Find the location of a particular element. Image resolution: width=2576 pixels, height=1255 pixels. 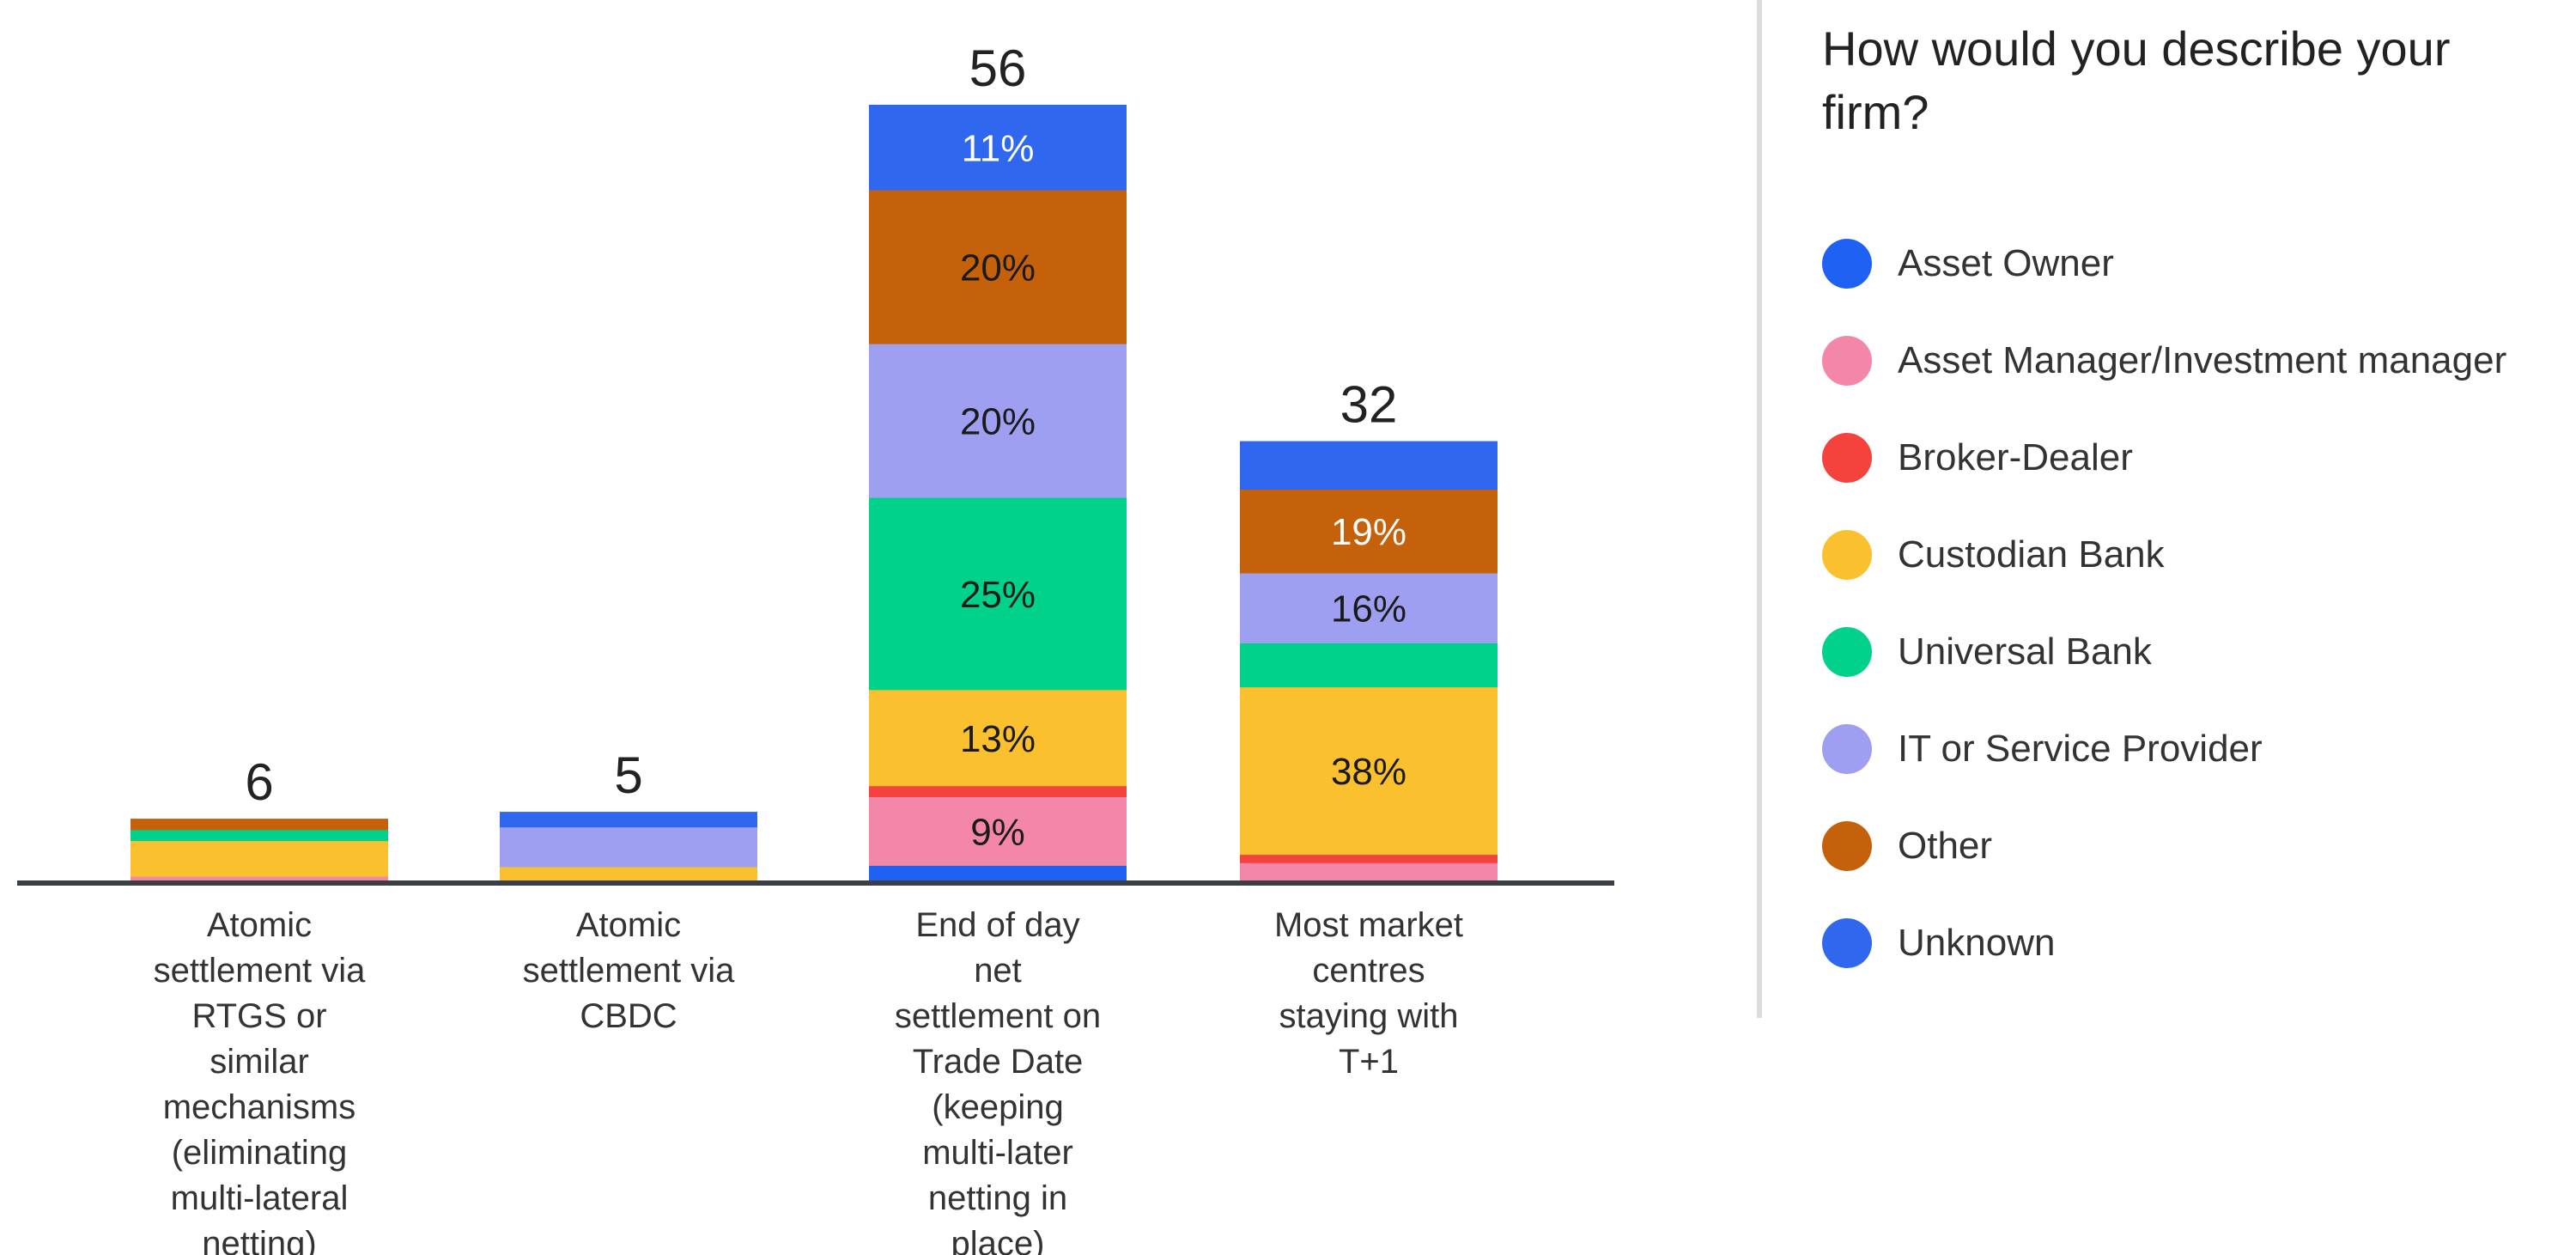

legend-title: How would you describe your firm? is located at coordinates (2136, 80).